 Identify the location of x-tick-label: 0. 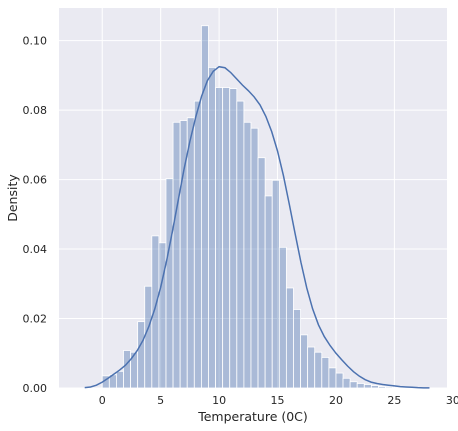
(102, 400).